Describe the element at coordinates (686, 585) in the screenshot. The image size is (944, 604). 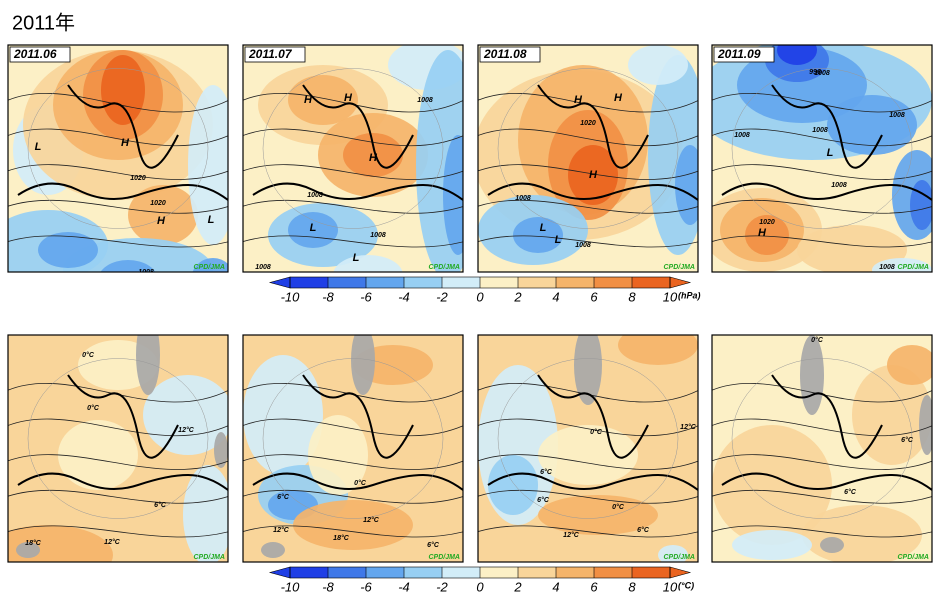
I see `colorbar-unit: (°C)` at that location.